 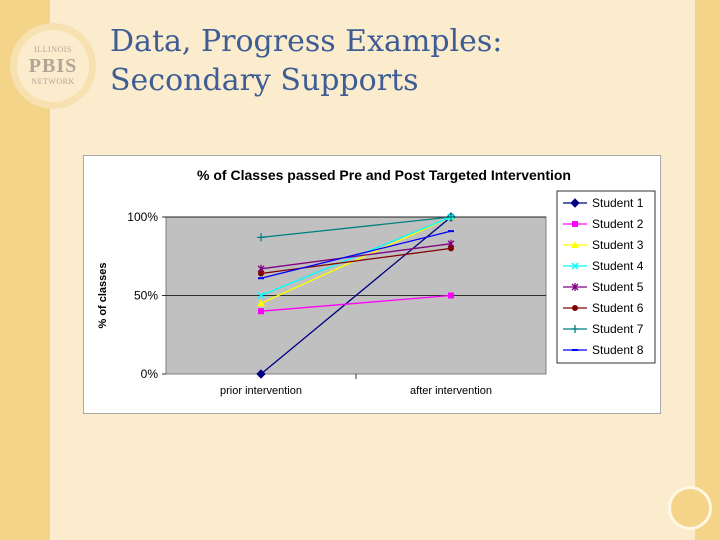 What do you see at coordinates (306, 41) in the screenshot?
I see `slide-title-line1: Data, Progress Examples:` at bounding box center [306, 41].